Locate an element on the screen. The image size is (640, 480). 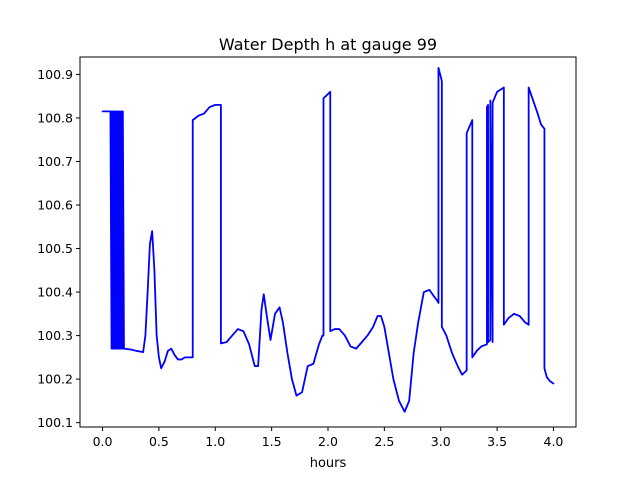
y-tick-label: 100.7 is located at coordinates (55, 161).